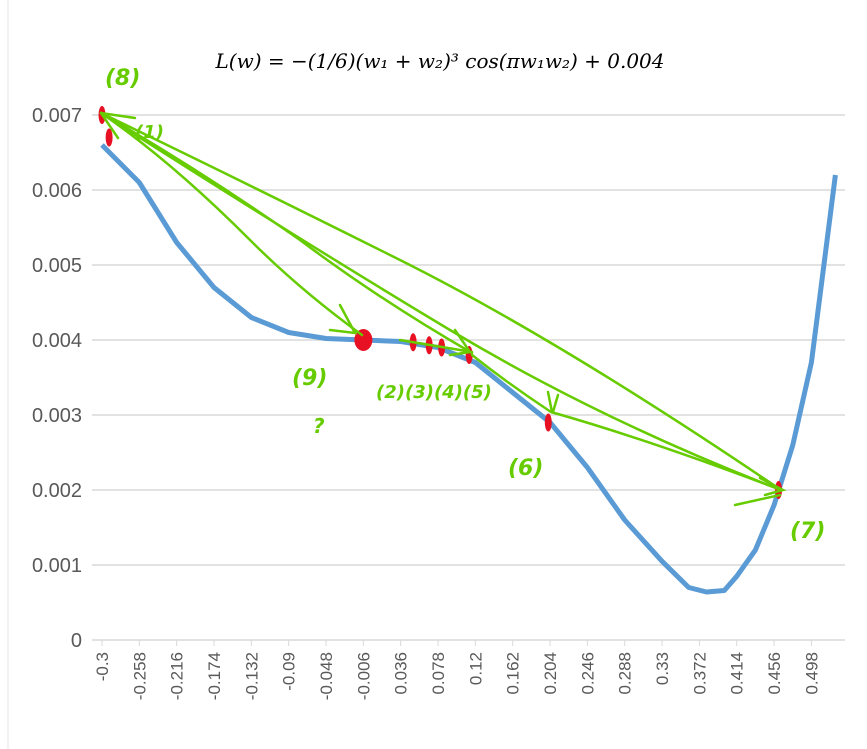  What do you see at coordinates (309, 378) in the screenshot?
I see `label-step-9: (9)` at bounding box center [309, 378].